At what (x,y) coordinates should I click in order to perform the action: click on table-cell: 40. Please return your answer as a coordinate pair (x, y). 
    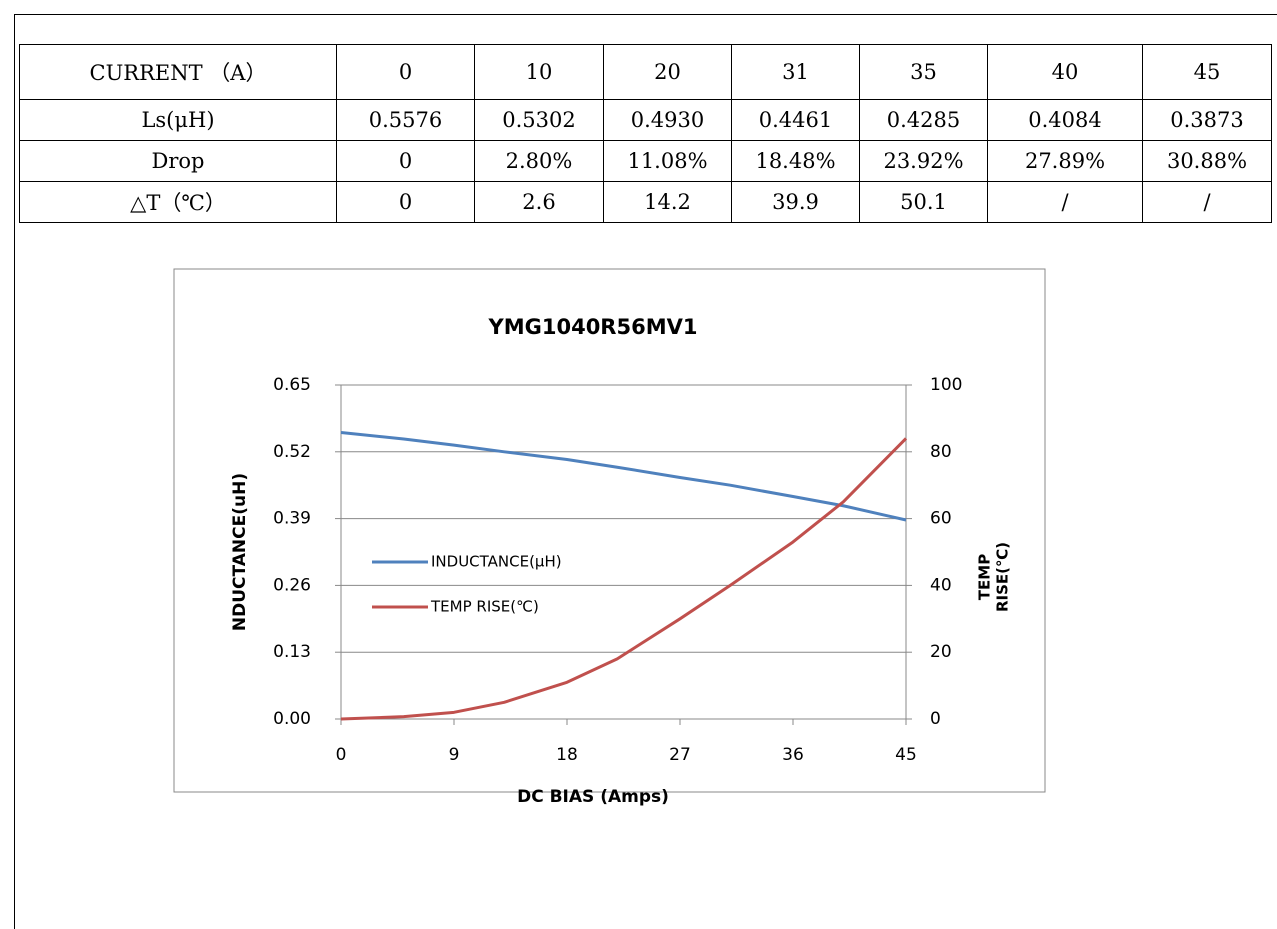
    Looking at the image, I should click on (1065, 72).